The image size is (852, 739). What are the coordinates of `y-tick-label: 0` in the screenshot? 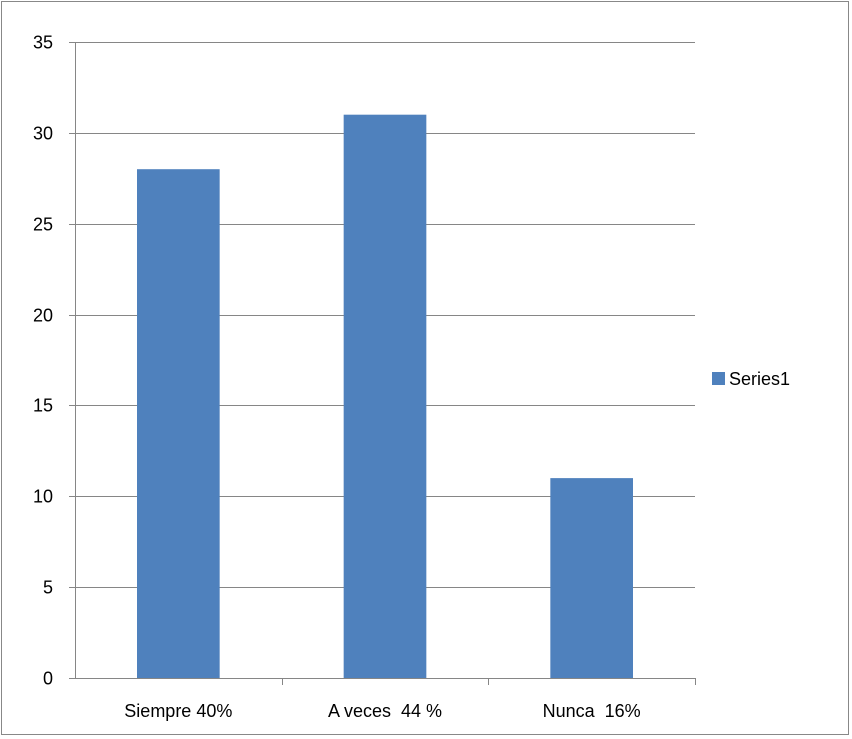 It's located at (48, 679).